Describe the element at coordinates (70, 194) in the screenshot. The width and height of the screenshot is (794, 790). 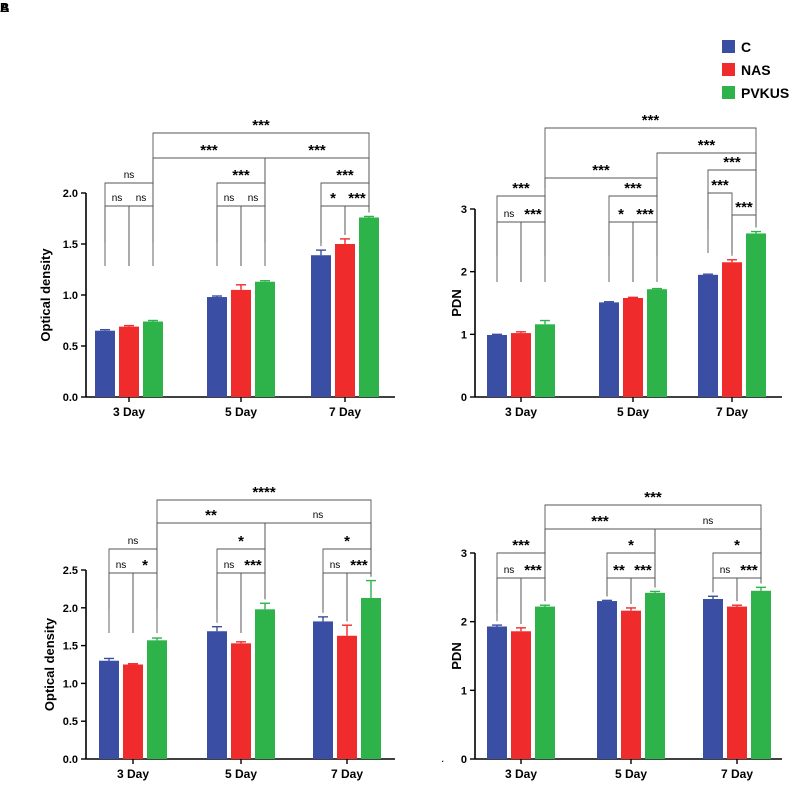
I see `y-tick-label: 2.0` at that location.